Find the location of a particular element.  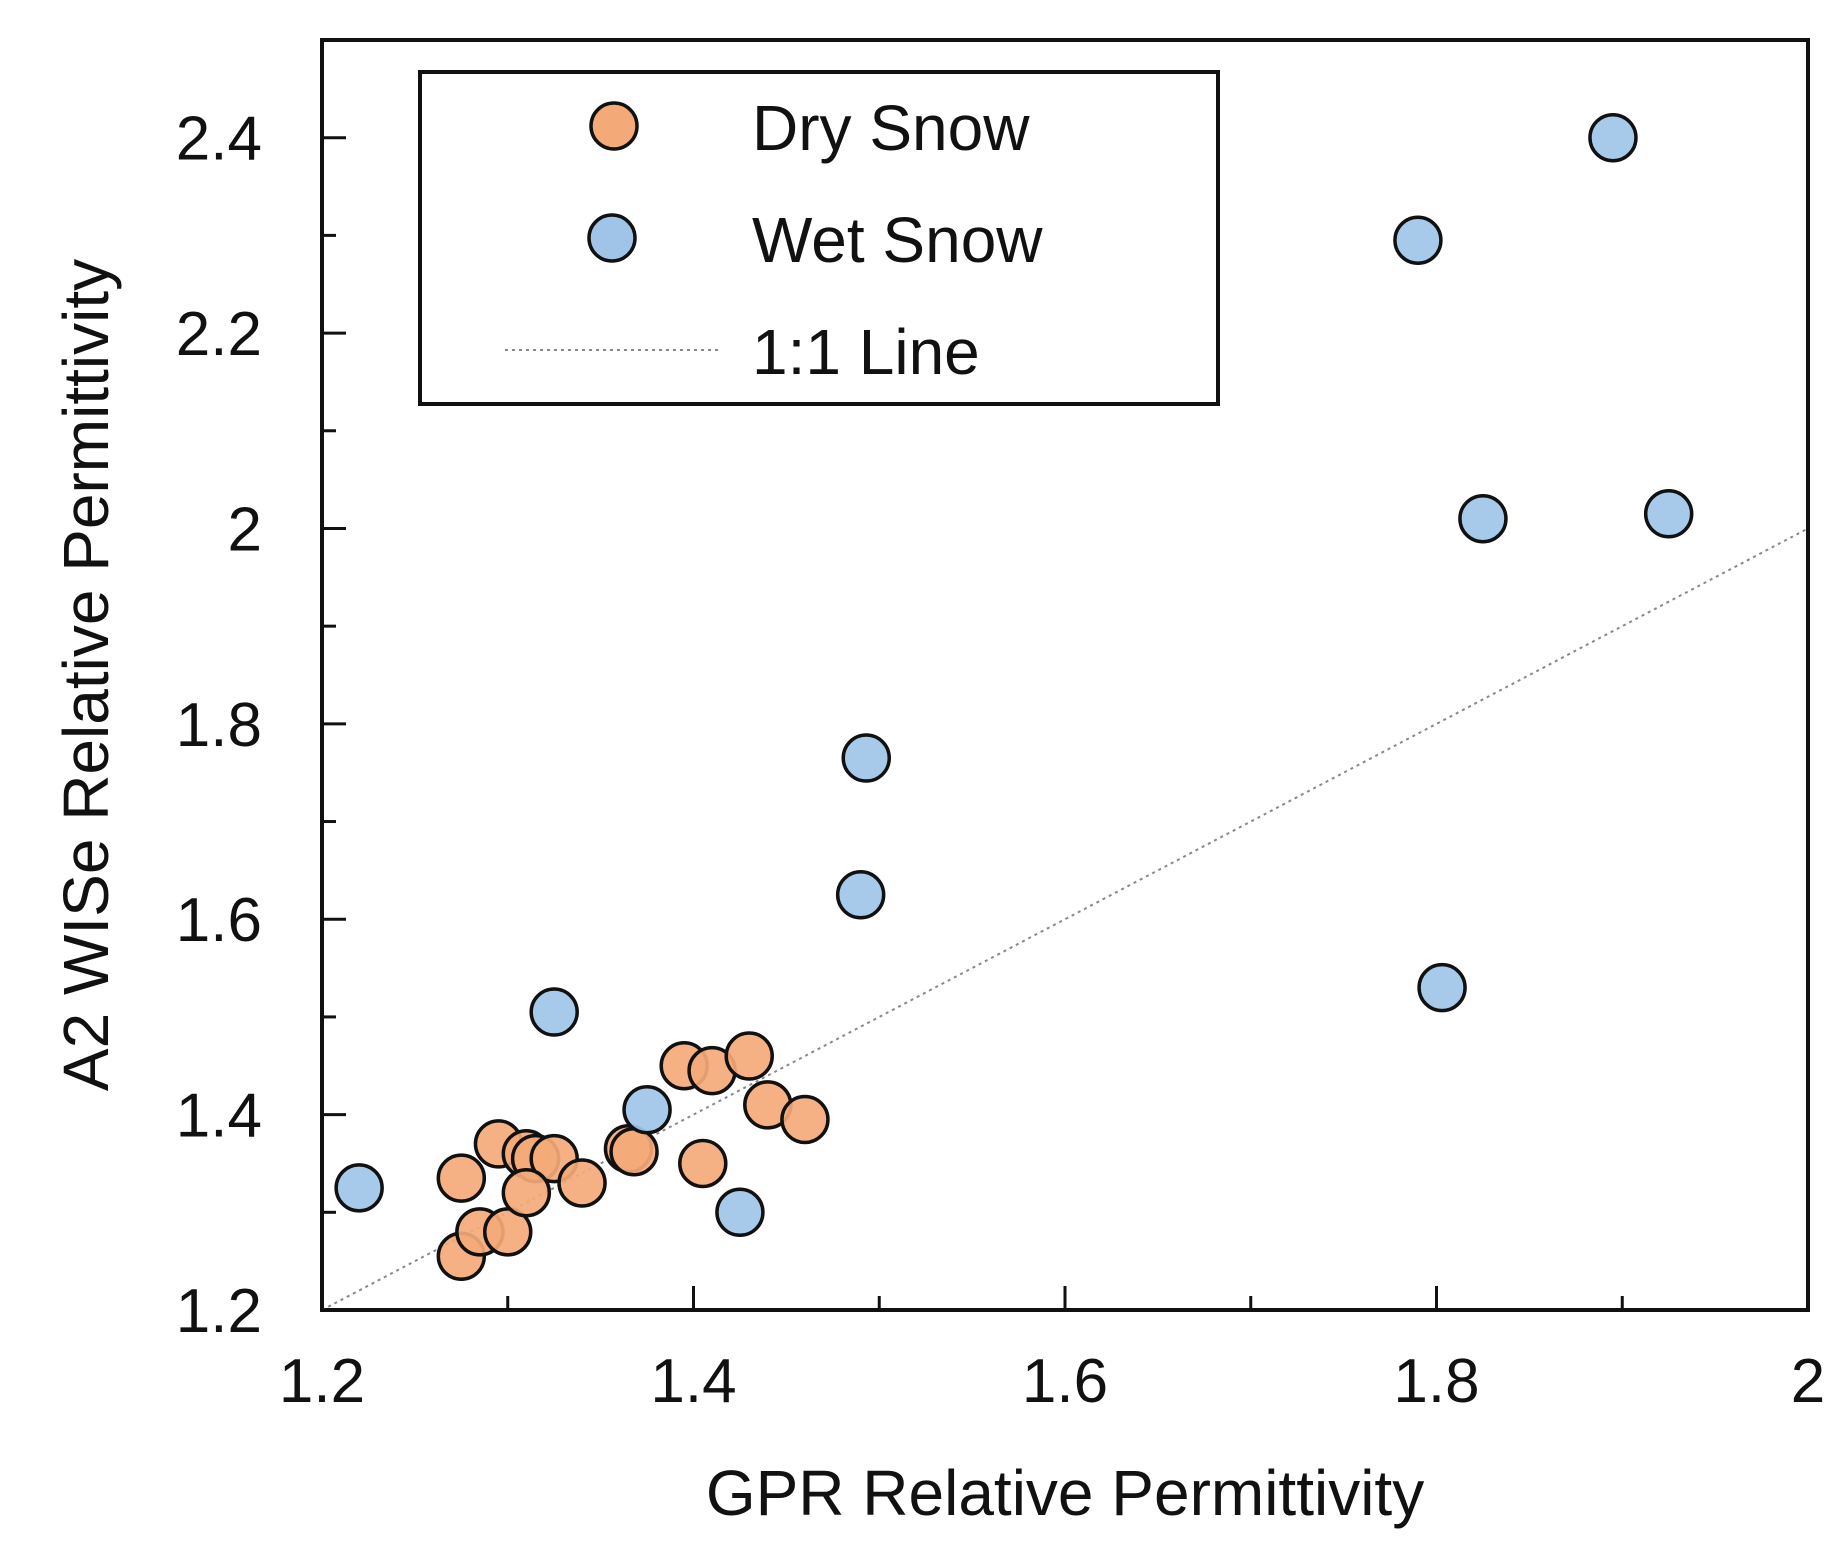

legend-dry-snow-marker is located at coordinates (614, 126).